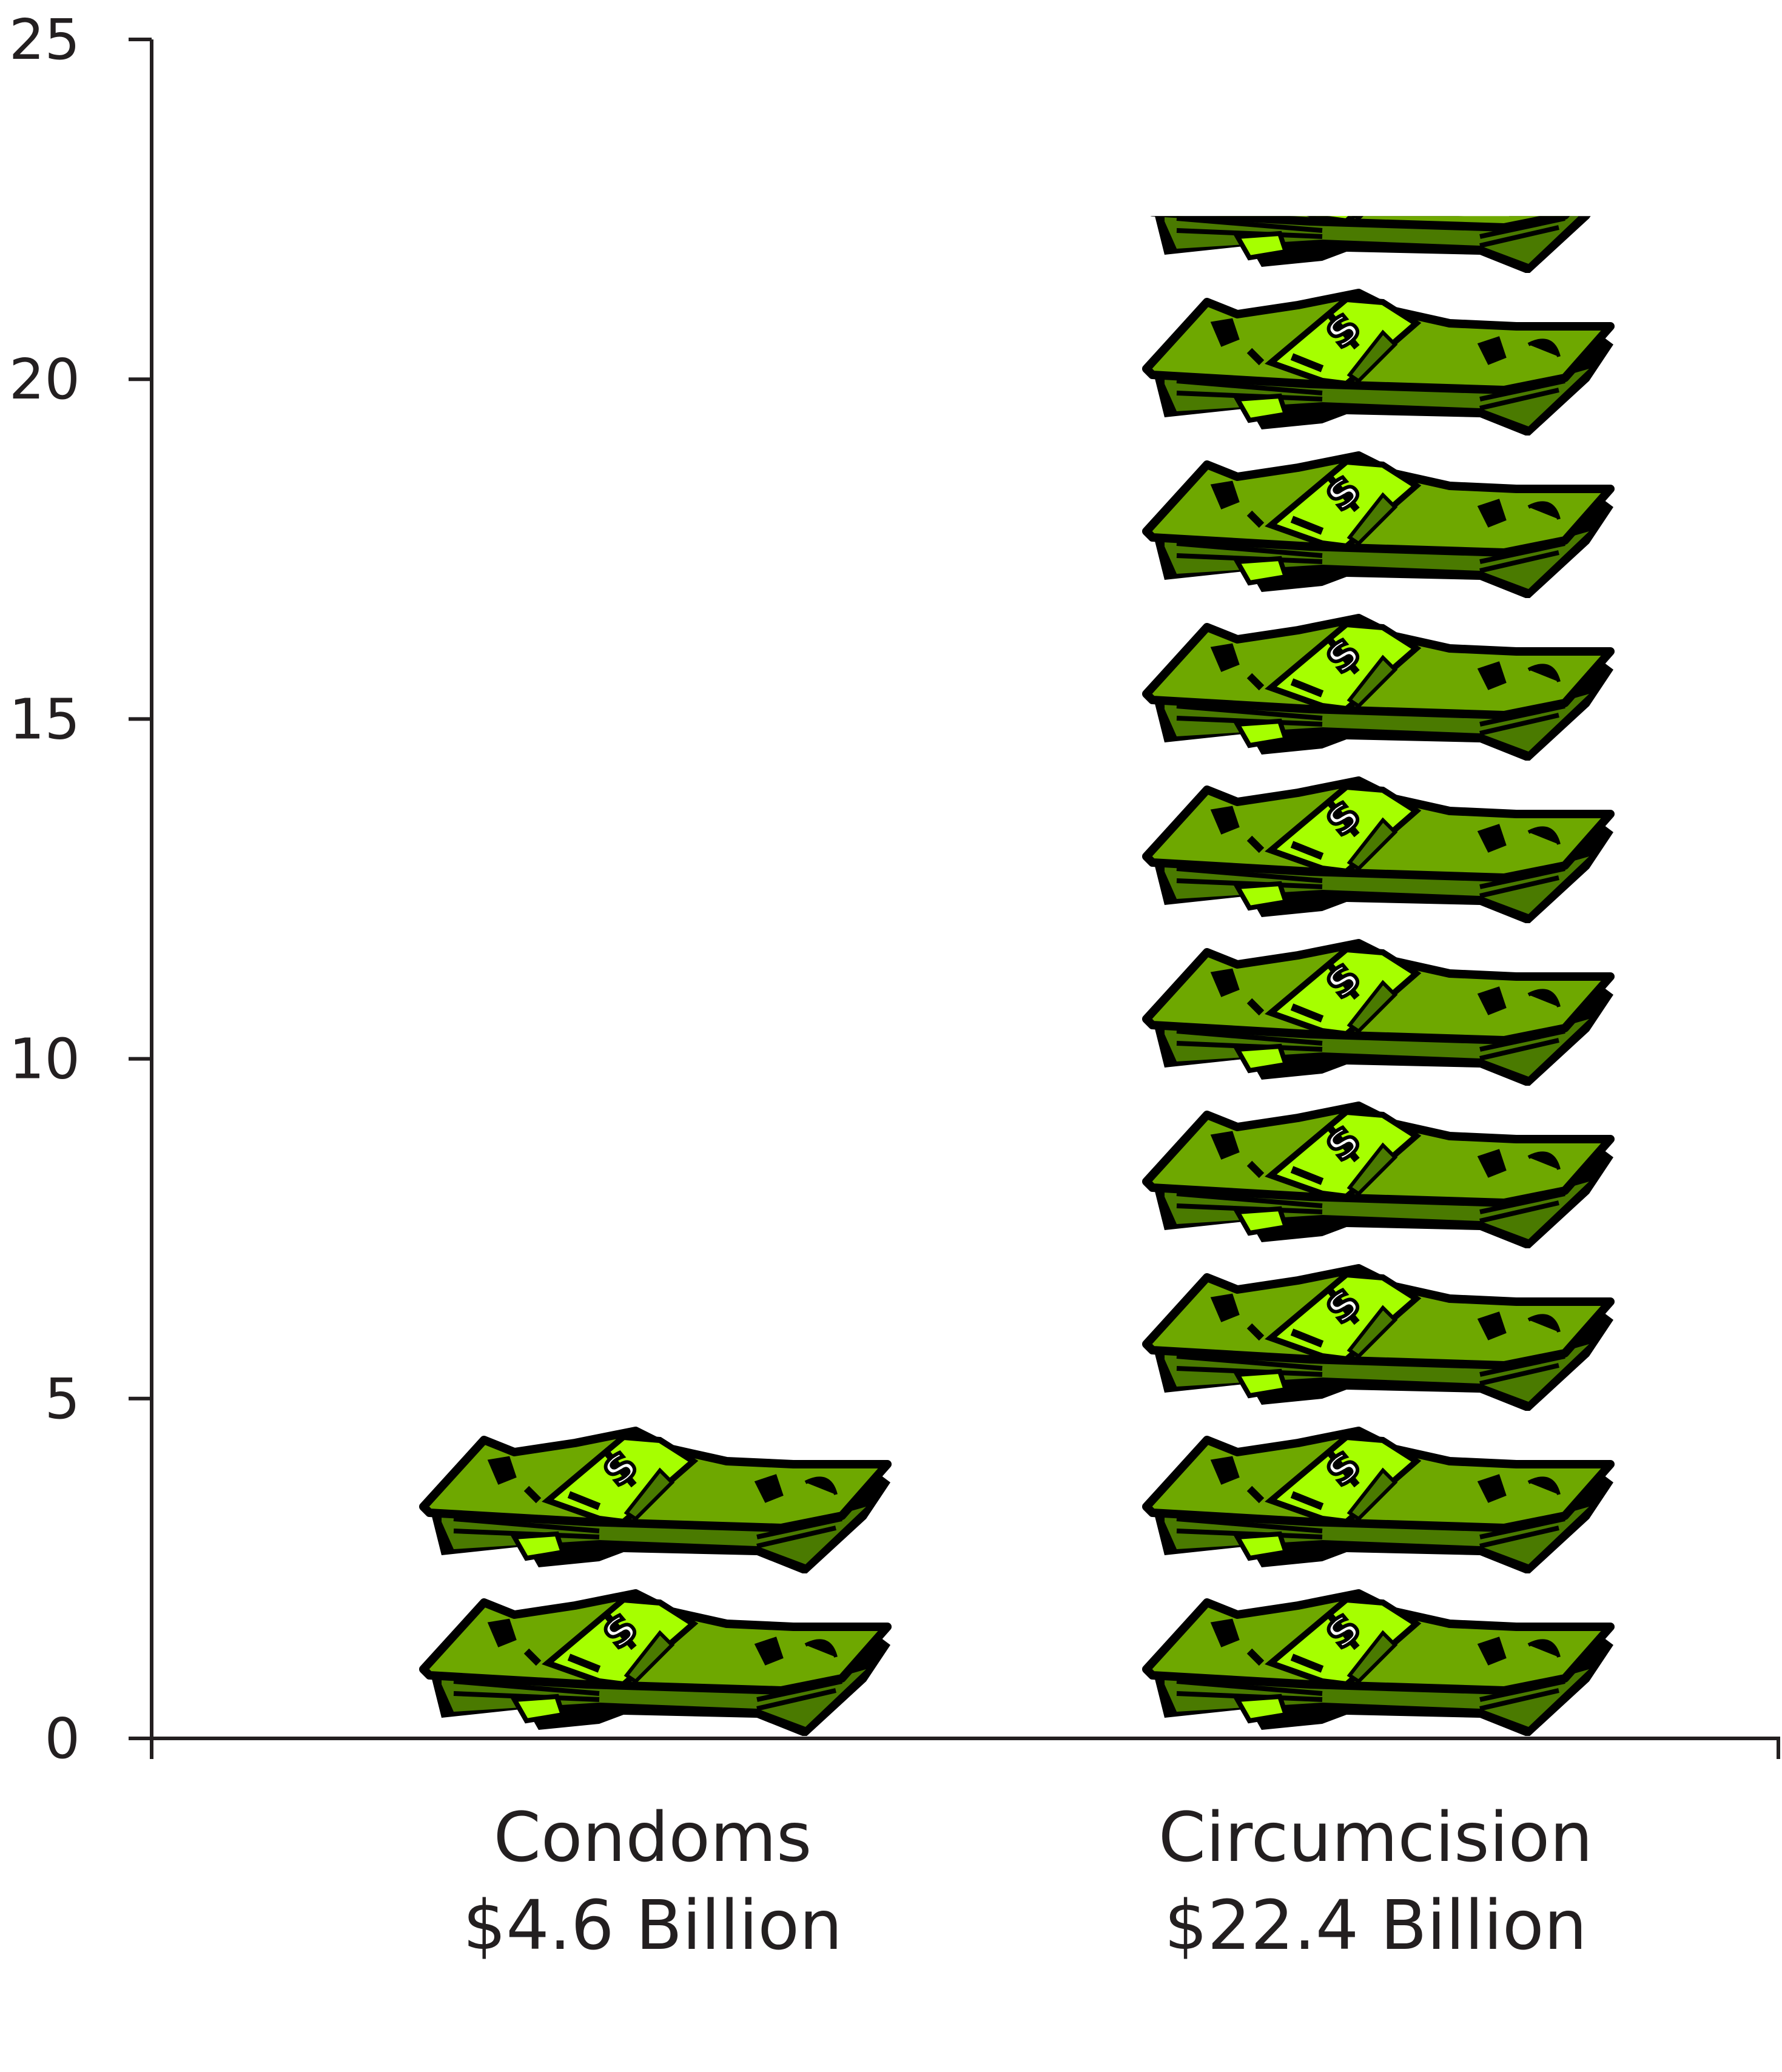  What do you see at coordinates (62, 1739) in the screenshot?
I see `y-tick-label: 0` at bounding box center [62, 1739].